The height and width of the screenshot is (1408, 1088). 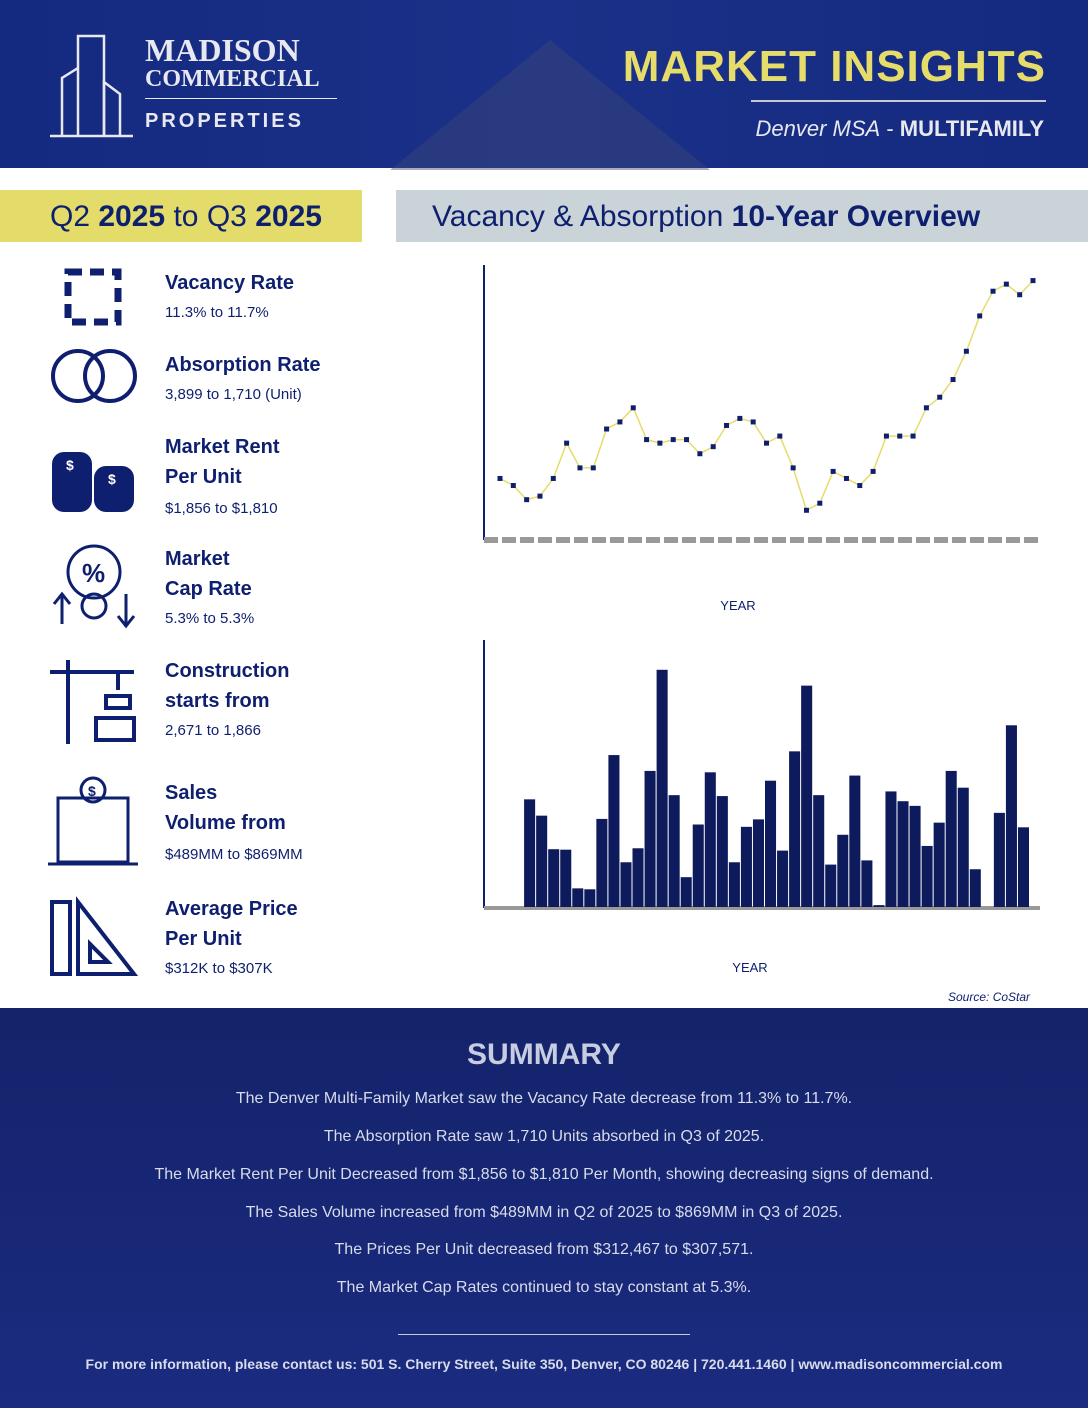 I want to click on footer-divider, so click(x=544, y=1334).